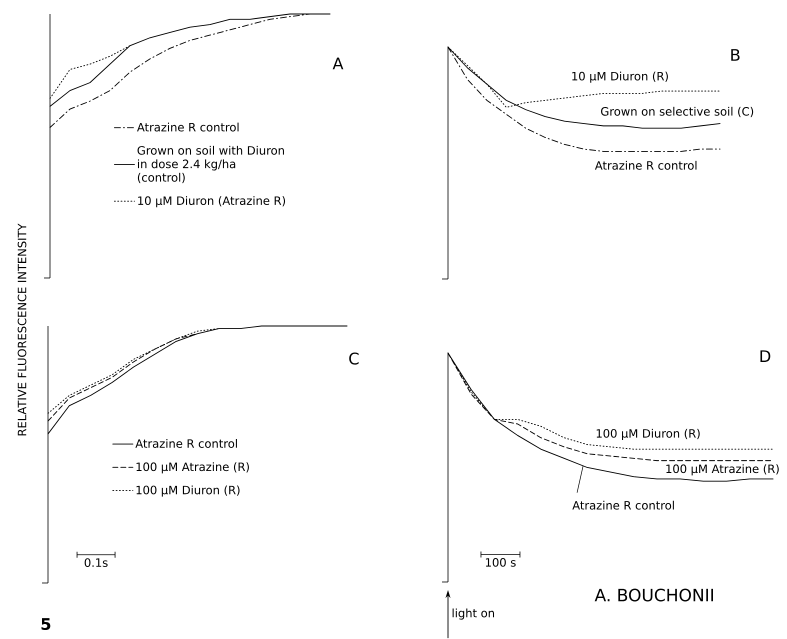 This screenshot has width=787, height=639. What do you see at coordinates (96, 563) in the screenshot?
I see `annotation: 0.1s` at bounding box center [96, 563].